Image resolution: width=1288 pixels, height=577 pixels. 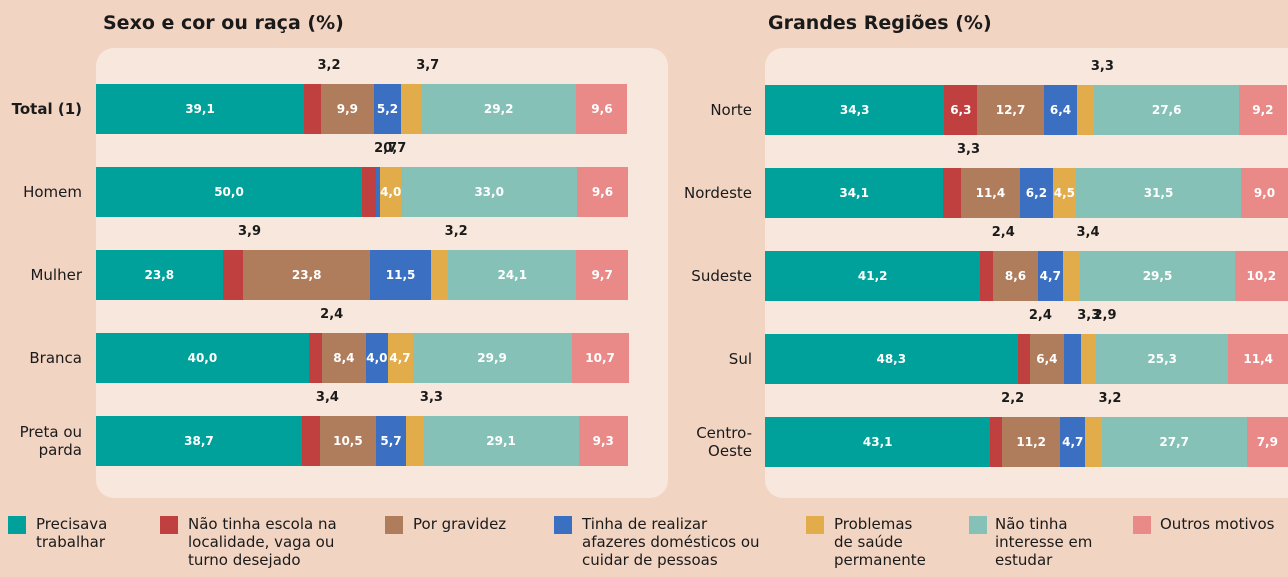 I want to click on value-label: 3,9, so click(x=249, y=231).